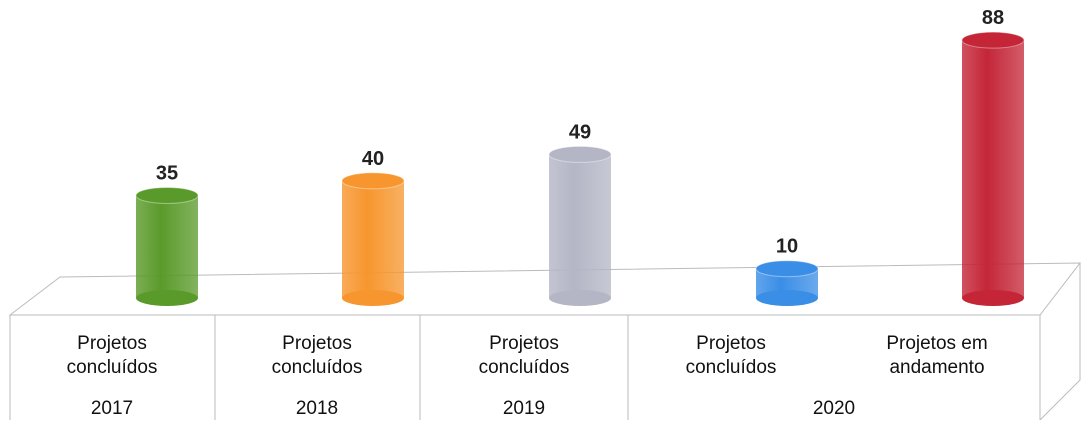  I want to click on group-label: 2020, so click(834, 408).